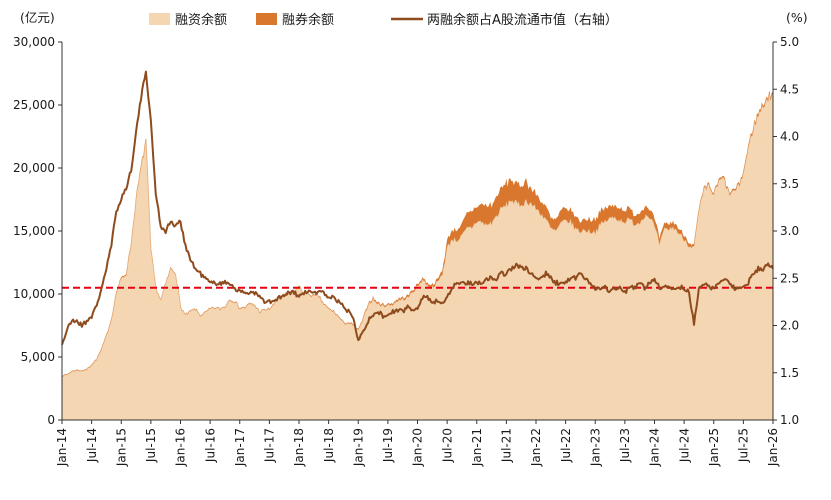 The height and width of the screenshot is (500, 831). I want to click on x-tick-label: Jul-22, so click(566, 445).